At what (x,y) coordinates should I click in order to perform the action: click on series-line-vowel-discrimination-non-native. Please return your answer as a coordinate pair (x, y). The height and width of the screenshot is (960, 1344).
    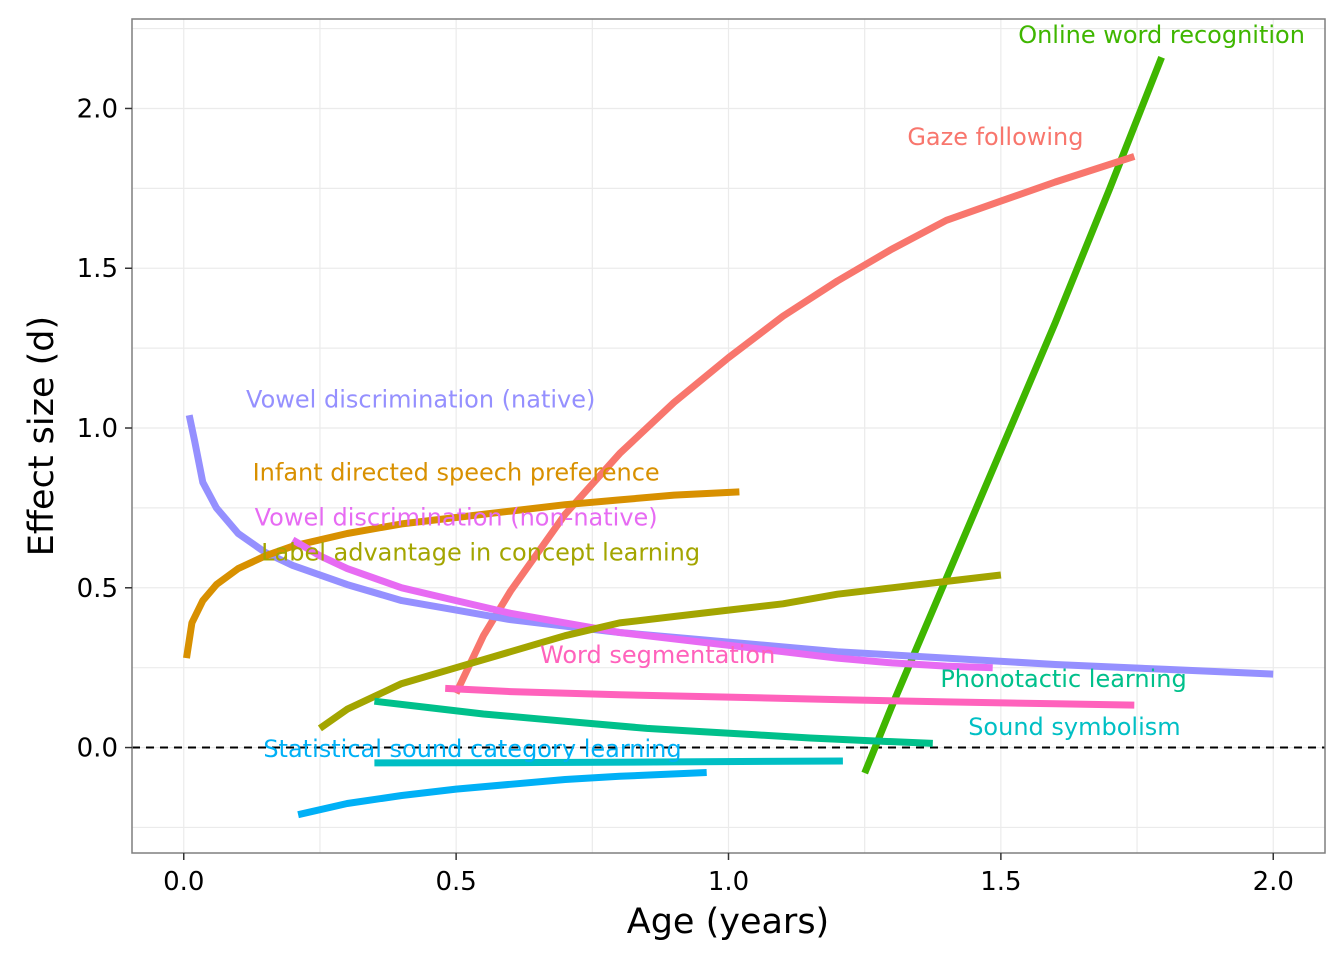
    Looking at the image, I should click on (641, 604).